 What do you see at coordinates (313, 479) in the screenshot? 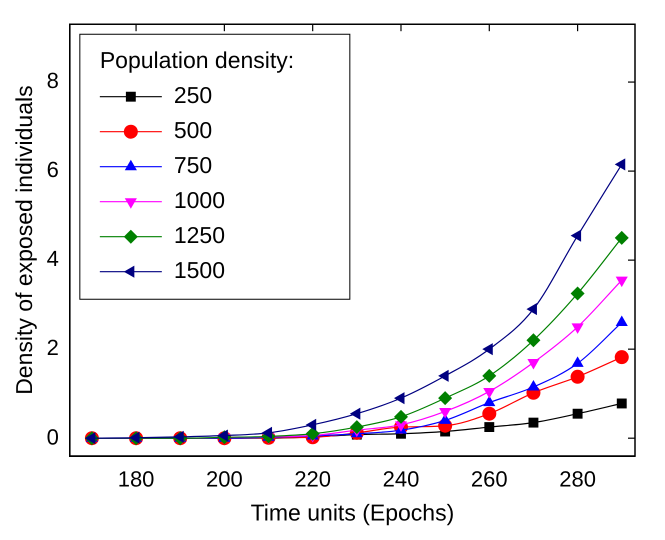
I see `x-tick-label: 220` at bounding box center [313, 479].